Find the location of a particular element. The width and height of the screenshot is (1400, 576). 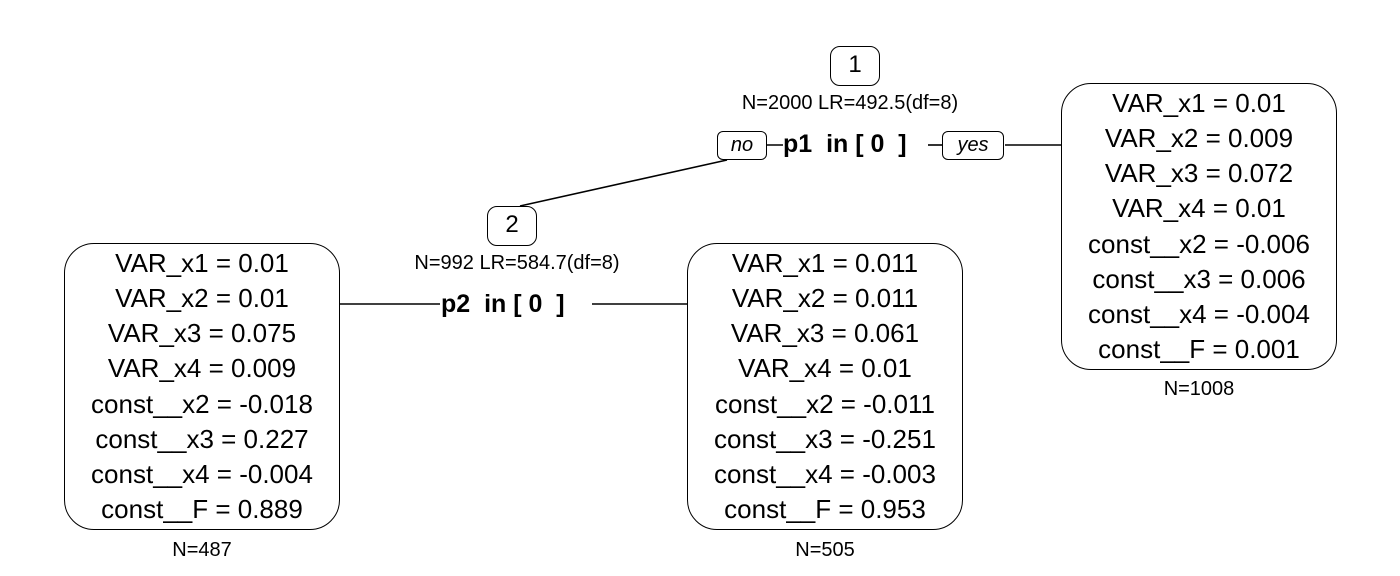

leaf-2-line: VAR_x1 = 0.011 is located at coordinates (825, 262).